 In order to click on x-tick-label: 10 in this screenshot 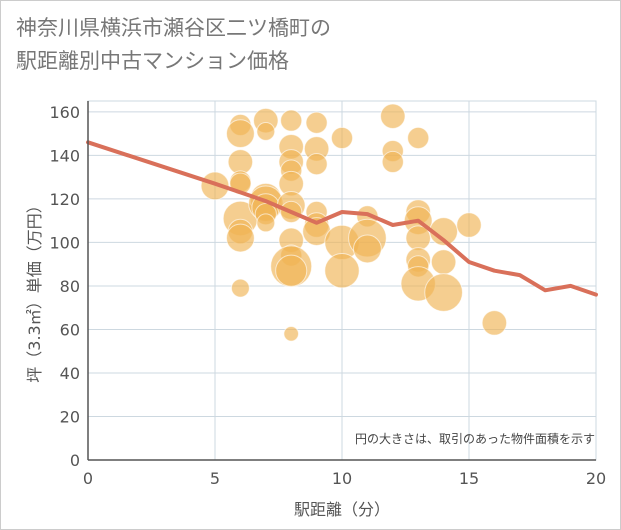, I will do `click(342, 478)`.